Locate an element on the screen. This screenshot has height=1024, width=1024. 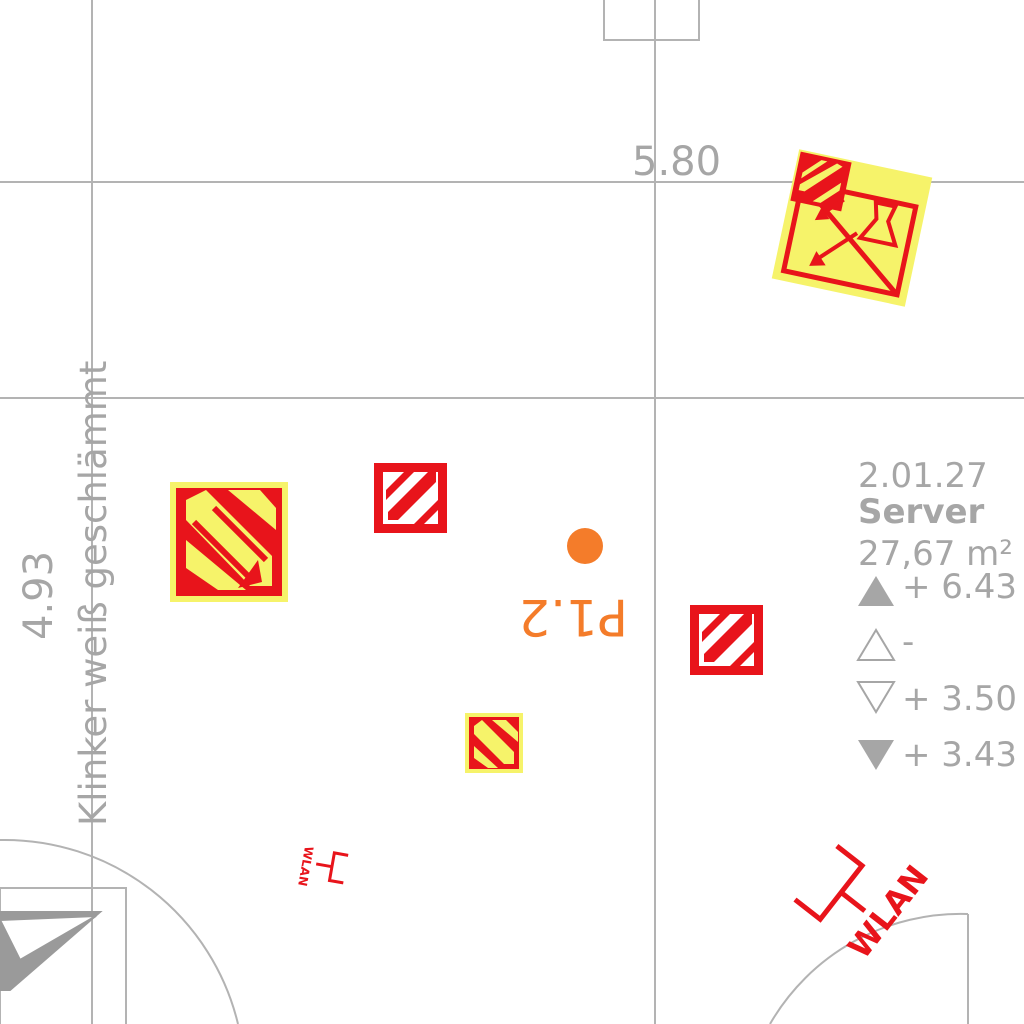
level-top-filled-icon is located at coordinates (876, 591).